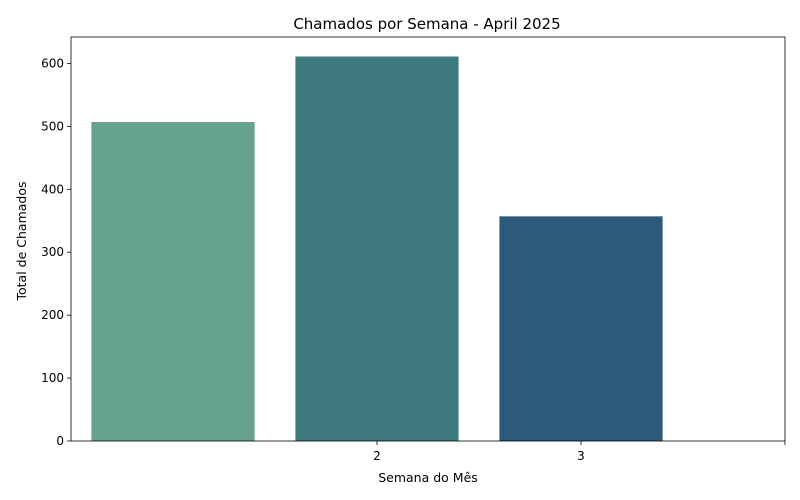  I want to click on y-axis-label: Total de Chamados, so click(21, 241).